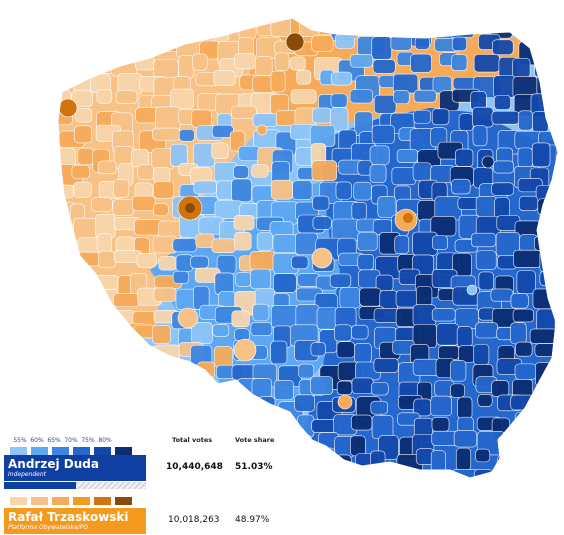 The height and width of the screenshot is (535, 564). Describe the element at coordinates (20, 440) in the screenshot. I see `scale-label-55: 55%` at that location.